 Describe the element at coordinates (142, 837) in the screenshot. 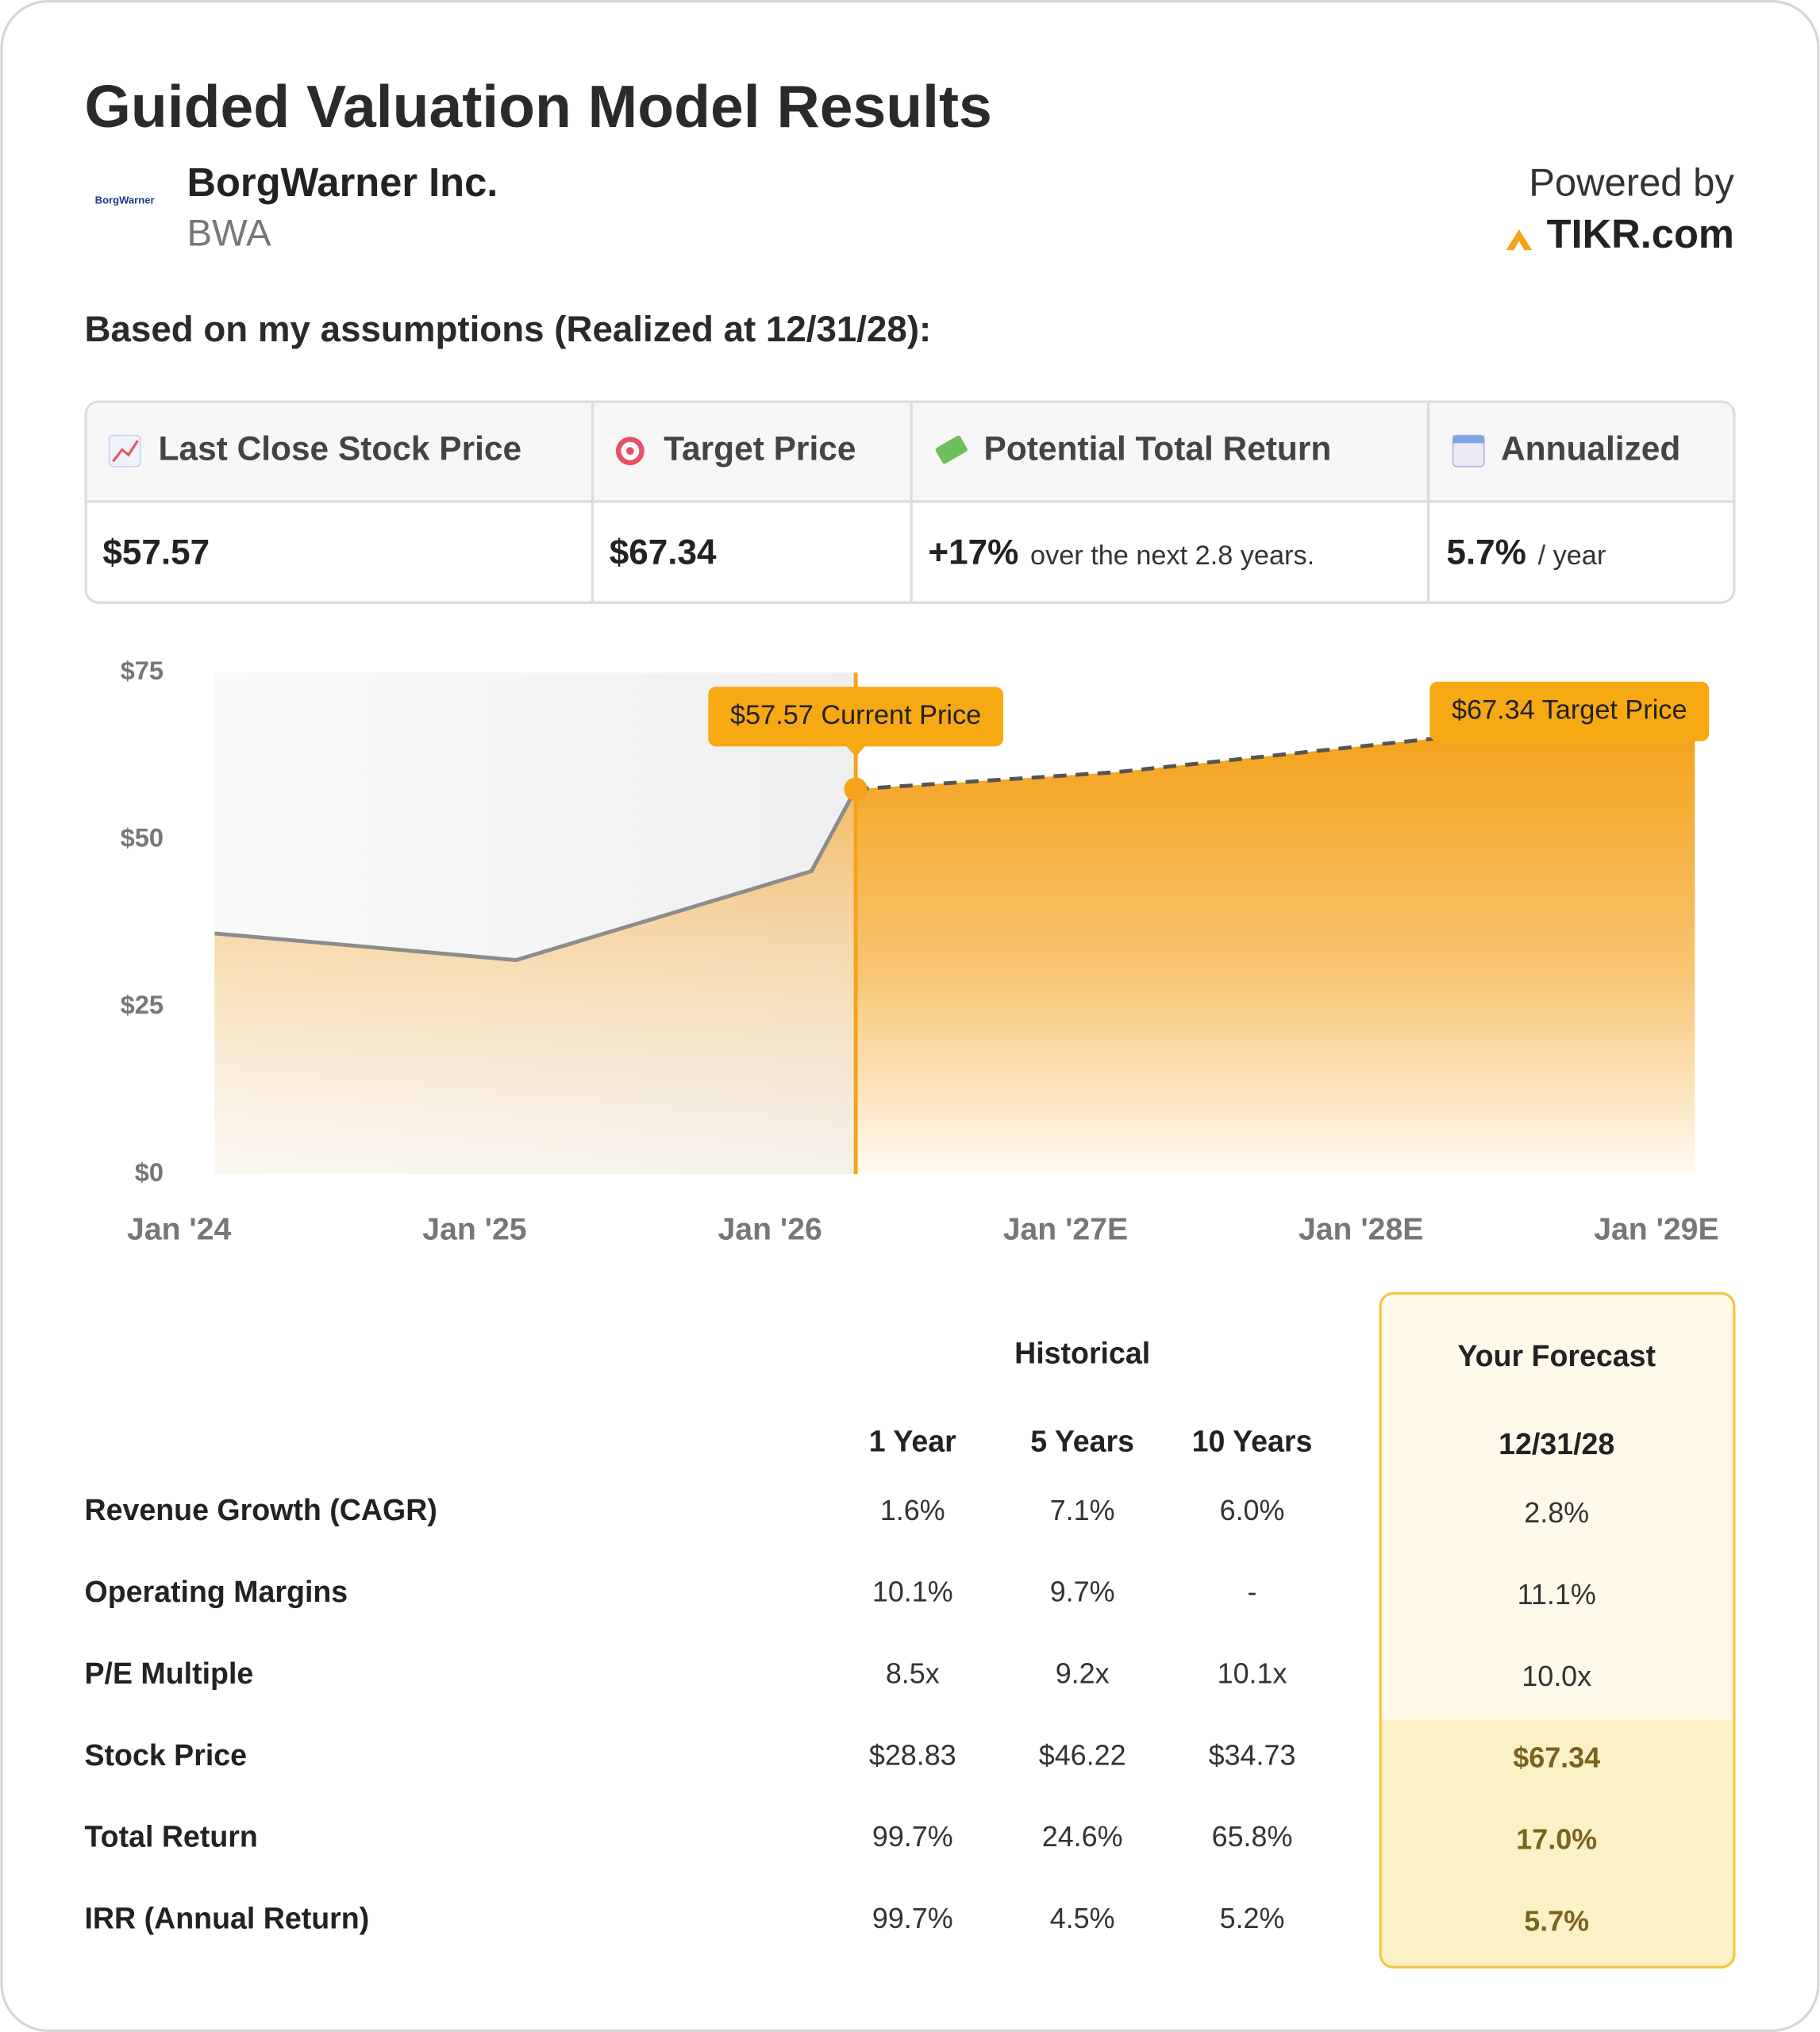

I see `y-tick-label: $50` at that location.